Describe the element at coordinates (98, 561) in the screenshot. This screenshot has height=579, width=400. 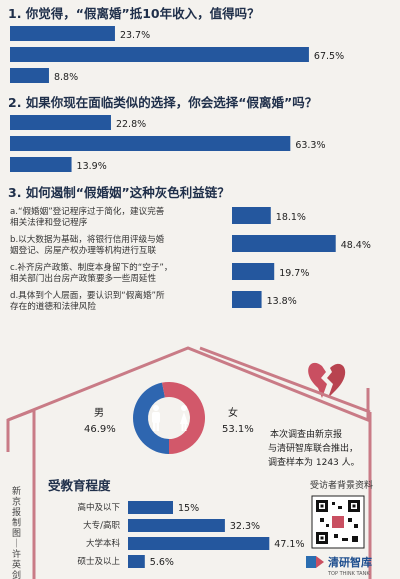
I see `education-label: 硕士及以上` at that location.